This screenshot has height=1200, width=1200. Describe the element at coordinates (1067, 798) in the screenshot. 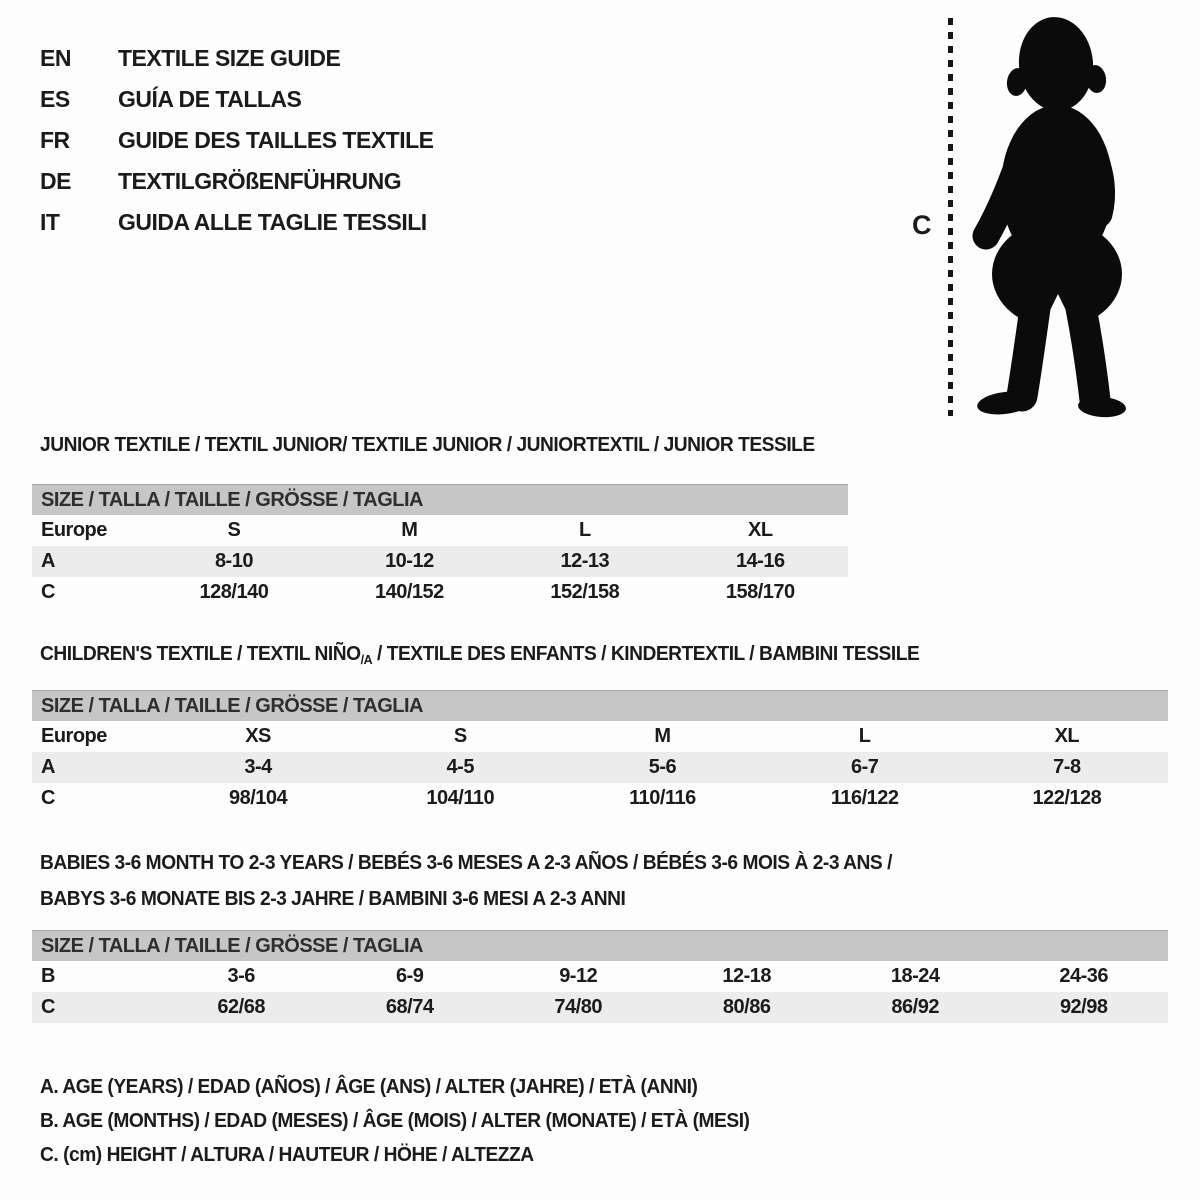

I see `value-cell: 122/128` at that location.